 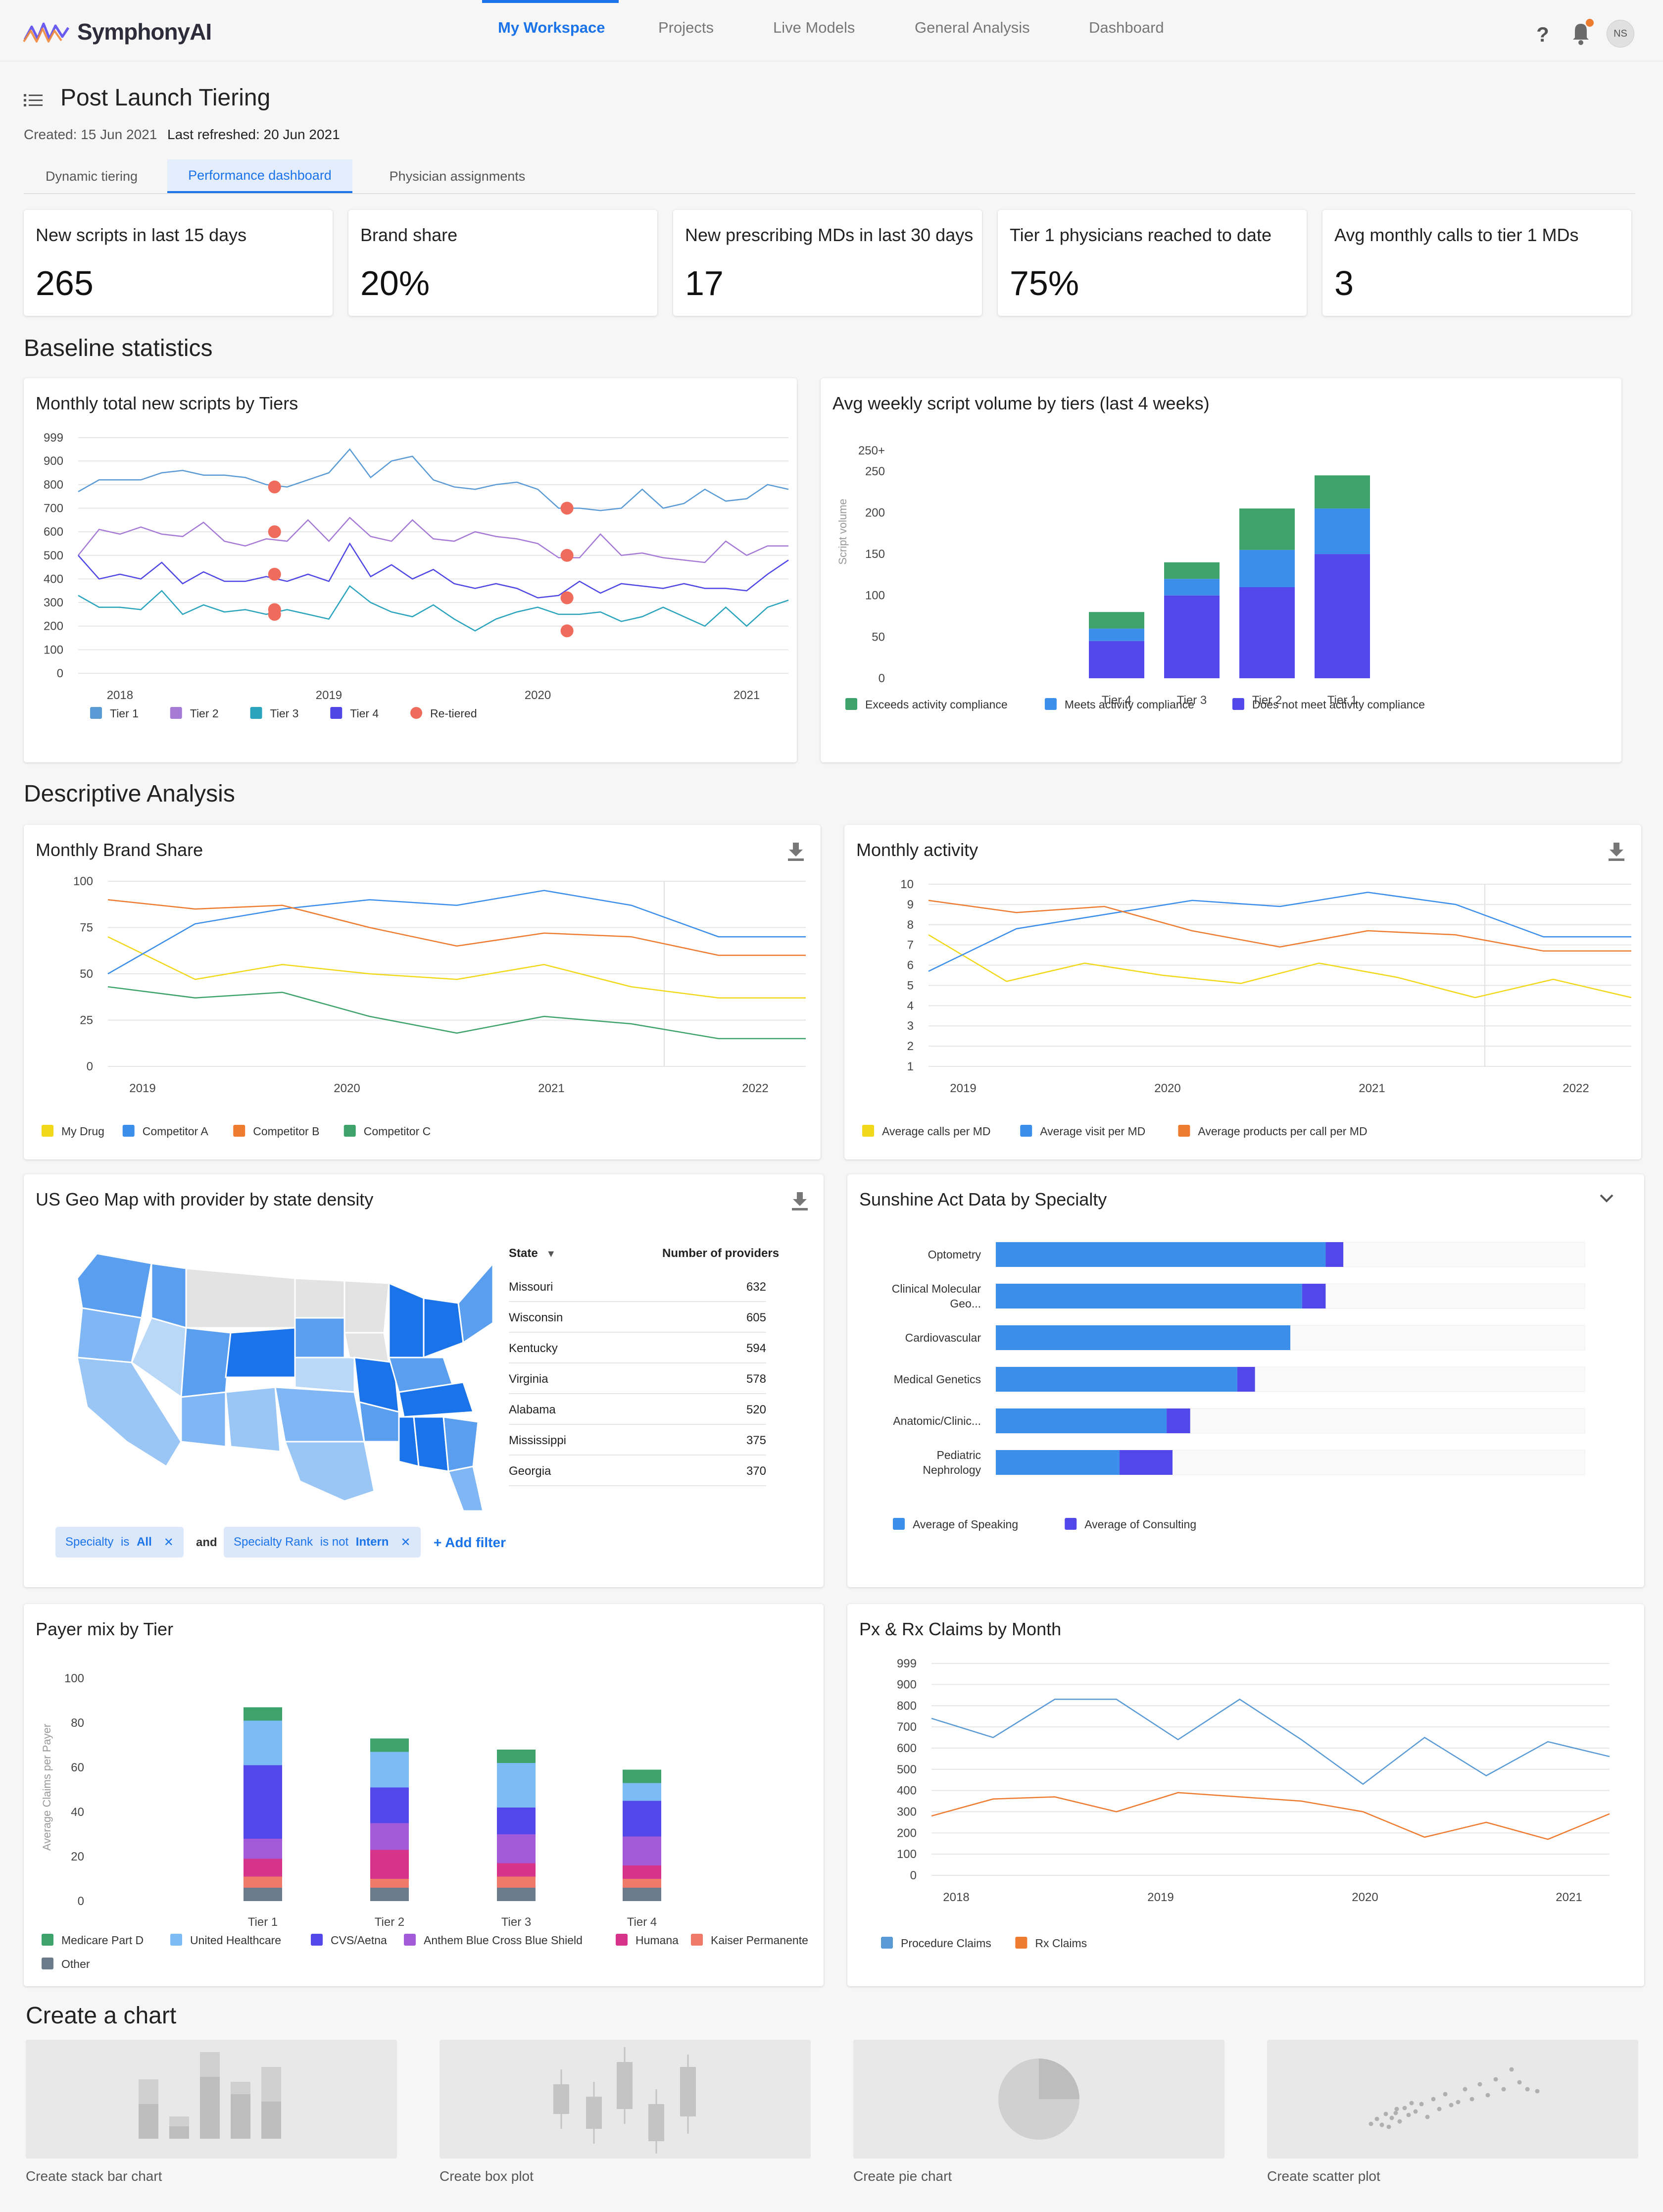 What do you see at coordinates (907, 1727) in the screenshot?
I see `y-tick-label: 700` at bounding box center [907, 1727].